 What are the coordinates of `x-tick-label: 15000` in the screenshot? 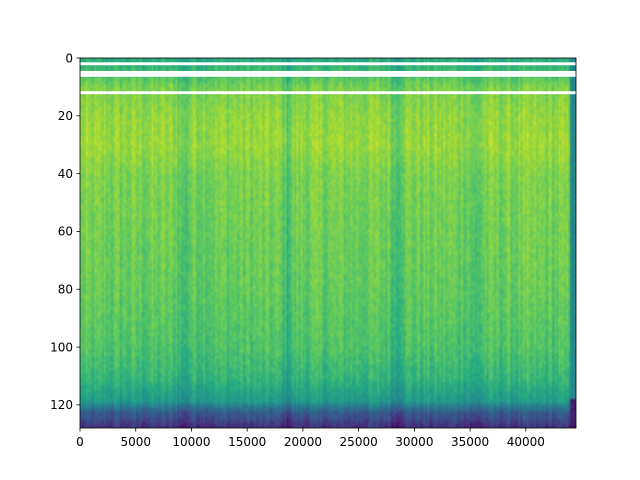 It's located at (247, 442).